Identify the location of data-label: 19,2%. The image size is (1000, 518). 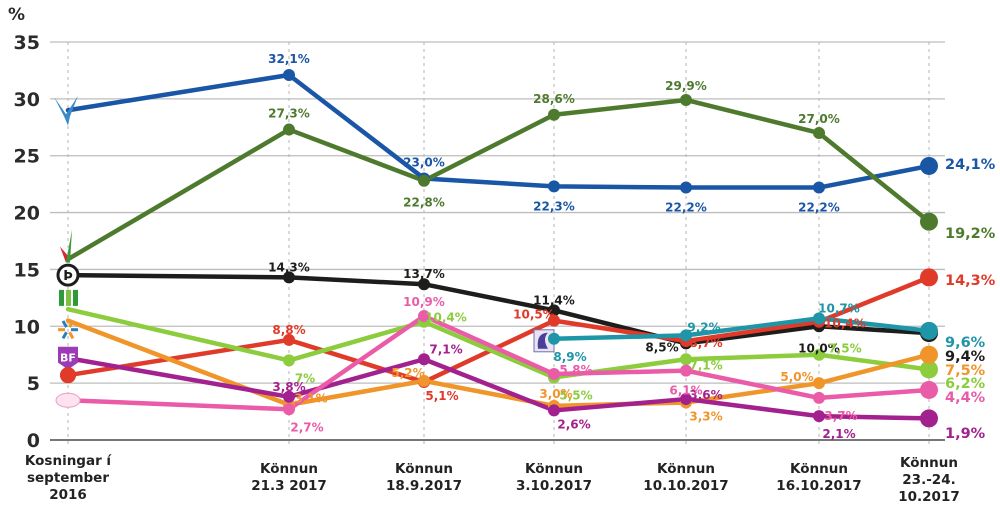
(970, 234).